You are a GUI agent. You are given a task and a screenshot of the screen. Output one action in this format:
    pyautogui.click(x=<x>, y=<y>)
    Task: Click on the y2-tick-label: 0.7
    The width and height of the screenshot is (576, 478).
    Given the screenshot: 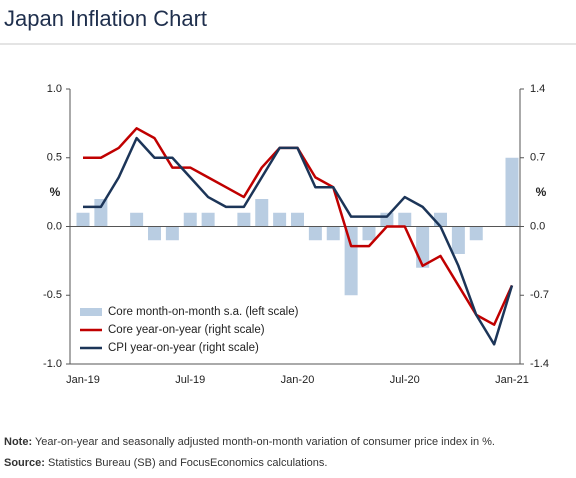 What is the action you would take?
    pyautogui.click(x=537, y=158)
    